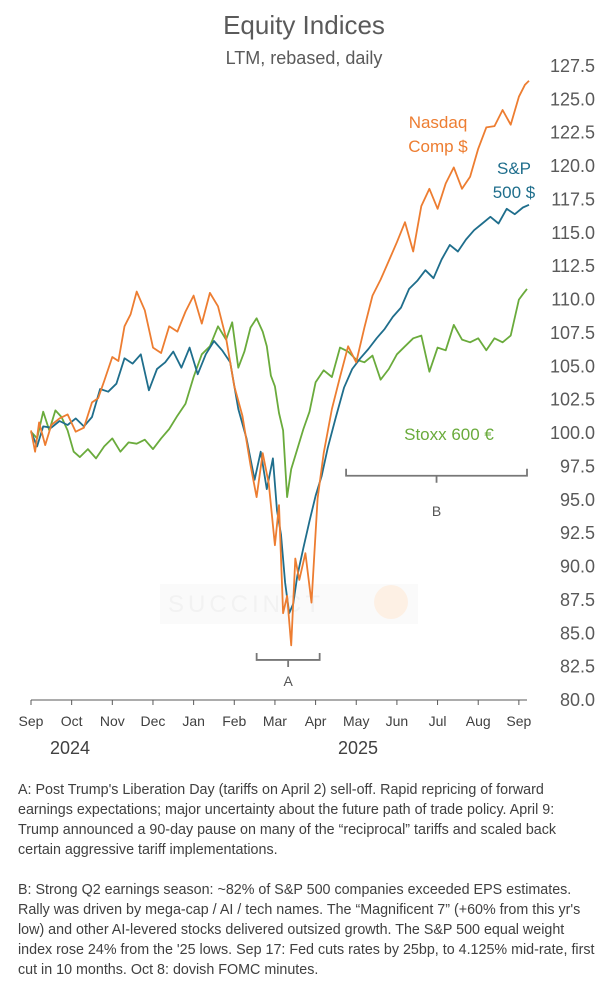 The image size is (608, 996). I want to click on annotation-layer: AB, so click(391, 578).